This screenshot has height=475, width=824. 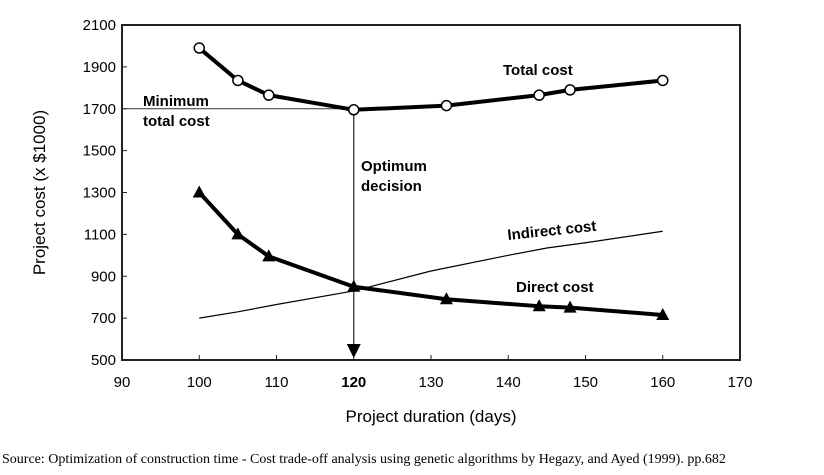 I want to click on minimum-label-2: total cost, so click(x=176, y=121).